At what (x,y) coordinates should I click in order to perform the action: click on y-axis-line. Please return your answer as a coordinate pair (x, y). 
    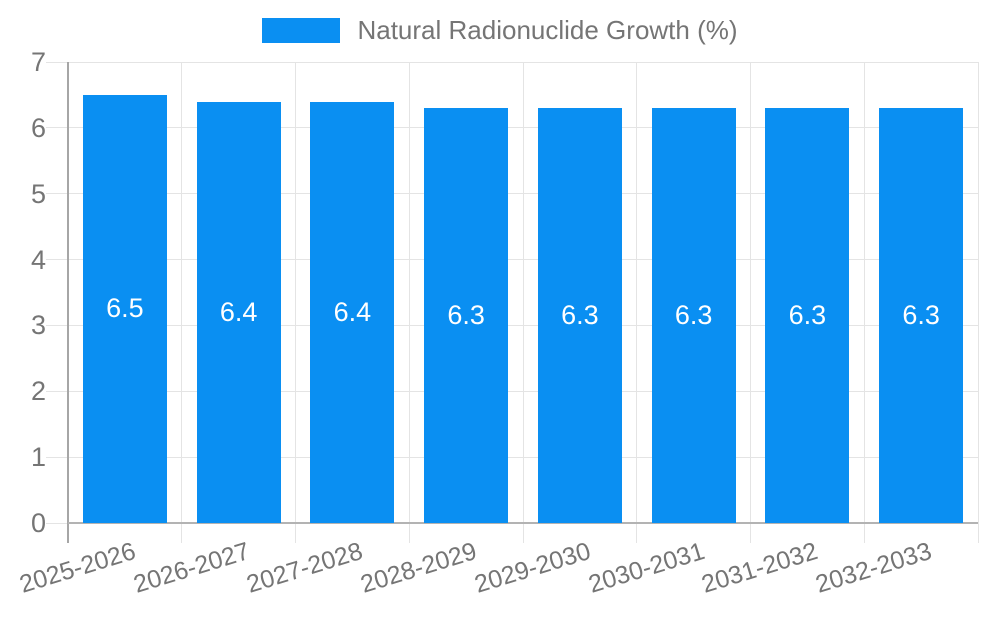
    Looking at the image, I should click on (68, 302).